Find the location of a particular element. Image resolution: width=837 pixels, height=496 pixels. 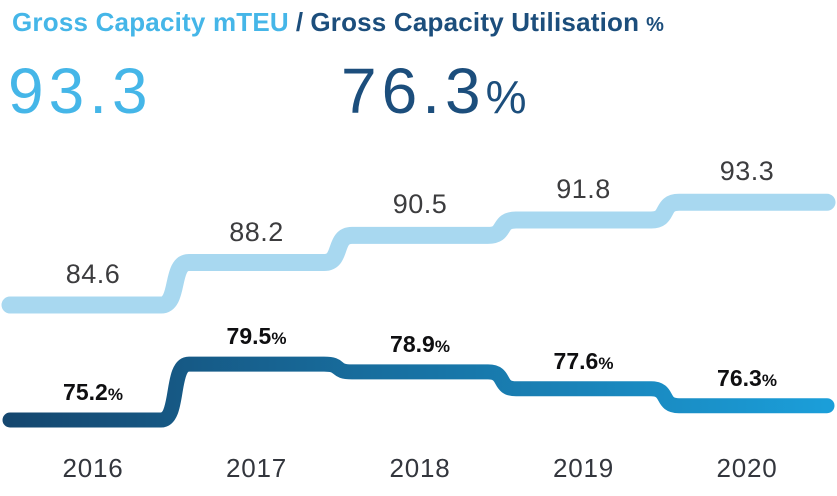

utilisation-value-label-2020: 76.3% is located at coordinates (747, 378).